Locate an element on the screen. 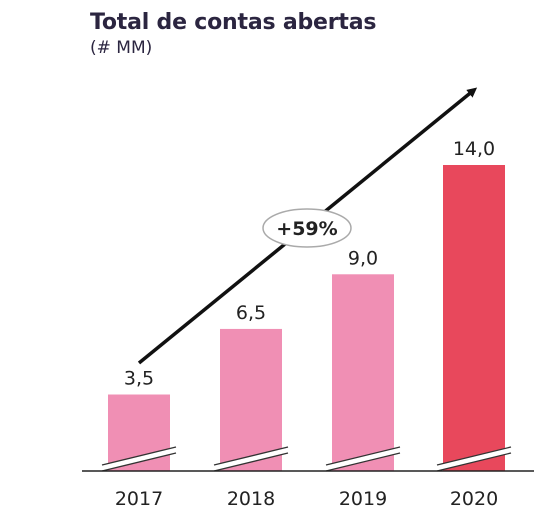 The height and width of the screenshot is (518, 560). growth-label: +59% is located at coordinates (306, 229).